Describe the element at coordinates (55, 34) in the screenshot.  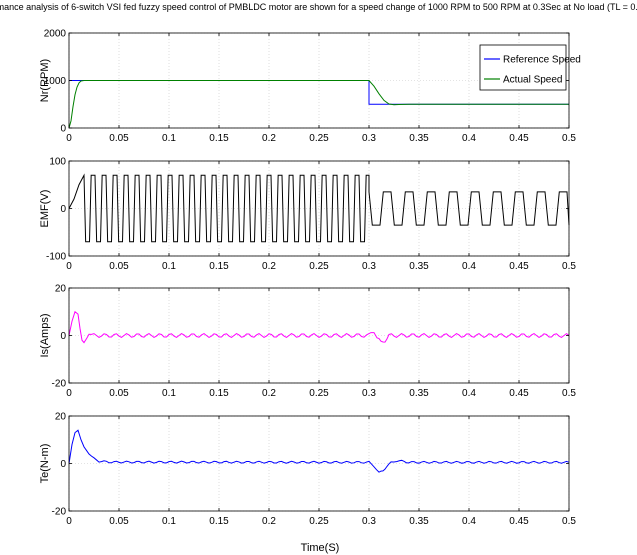
I see `y-tick-label: 2000` at that location.